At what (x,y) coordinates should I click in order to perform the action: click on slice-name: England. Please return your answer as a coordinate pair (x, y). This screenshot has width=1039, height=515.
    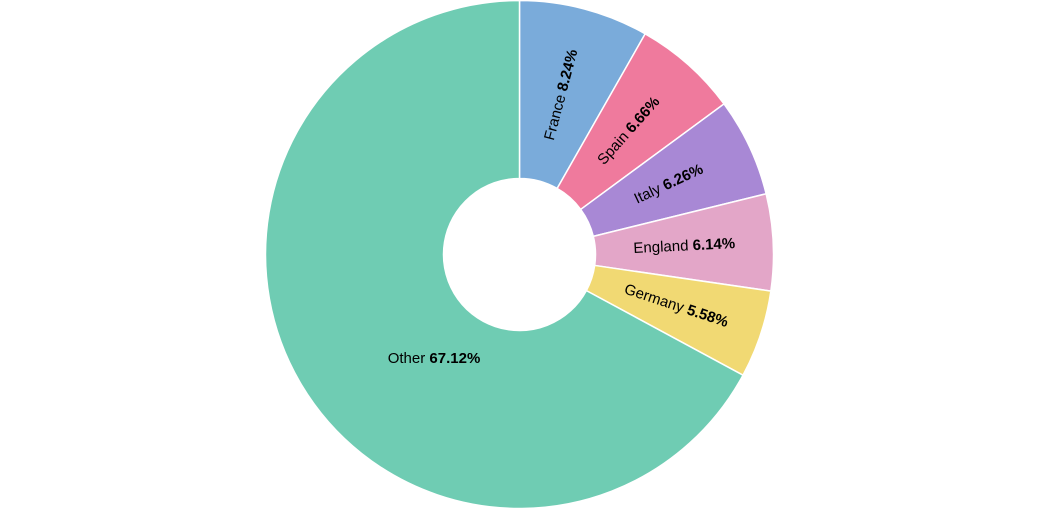
    Looking at the image, I should click on (663, 247).